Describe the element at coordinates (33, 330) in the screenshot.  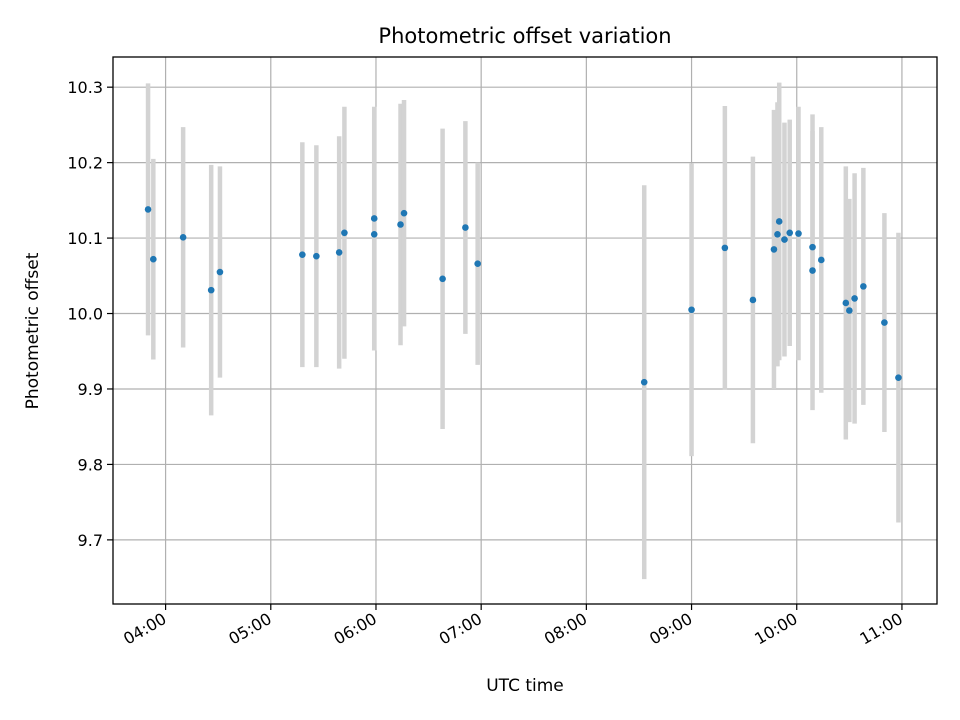
I see `y-axis-label: Photometric offset` at that location.